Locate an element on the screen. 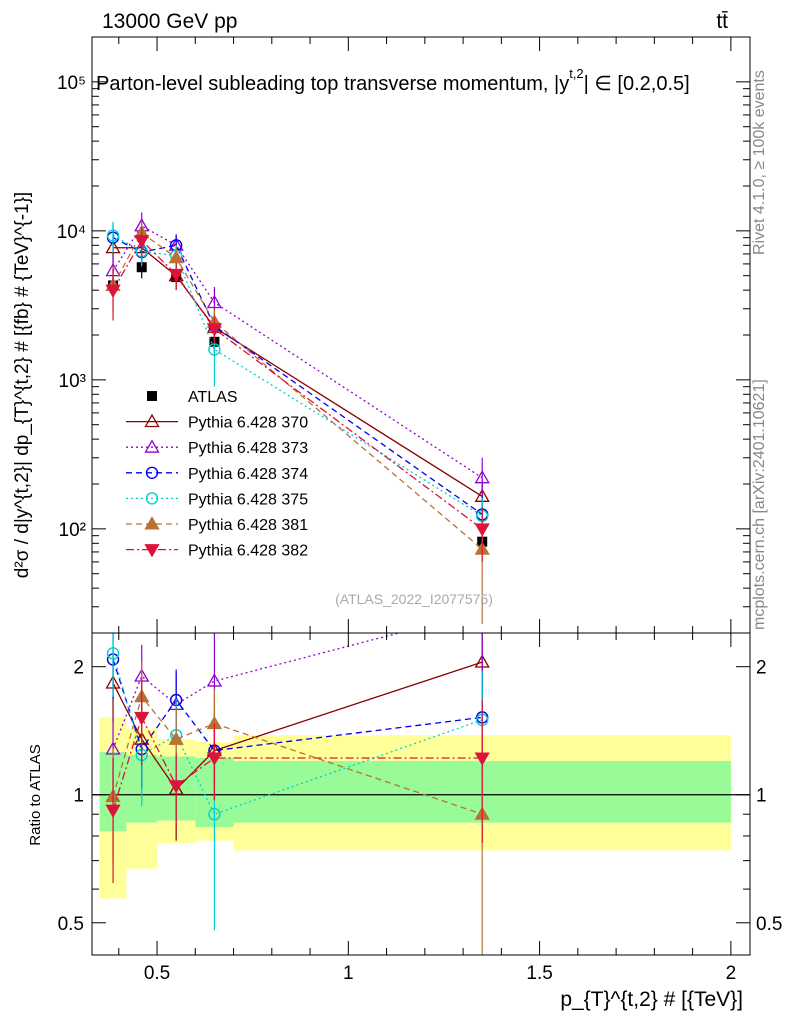  legend-item-p381: Pythia 6.428 381 is located at coordinates (217, 525).